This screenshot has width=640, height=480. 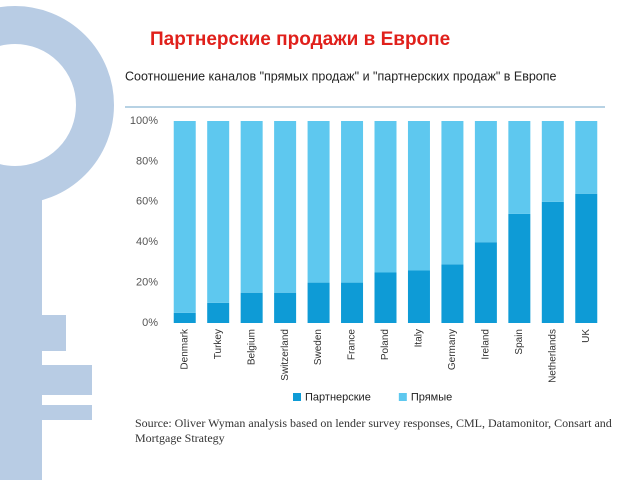 What do you see at coordinates (318, 347) in the screenshot?
I see `x-tick-label: Sweden` at bounding box center [318, 347].